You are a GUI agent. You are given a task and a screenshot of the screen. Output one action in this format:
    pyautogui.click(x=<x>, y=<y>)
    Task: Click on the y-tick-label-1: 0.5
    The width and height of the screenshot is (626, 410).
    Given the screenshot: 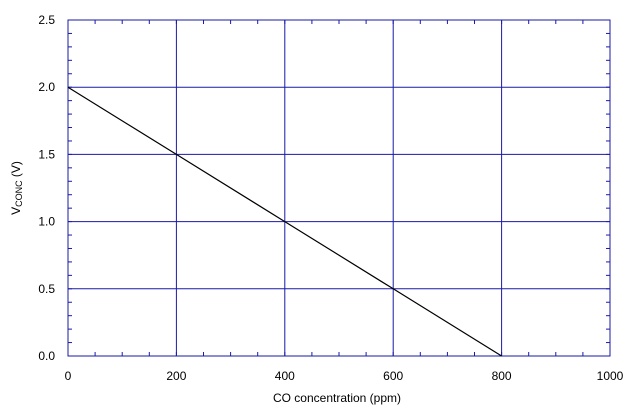 What is the action you would take?
    pyautogui.click(x=46, y=289)
    